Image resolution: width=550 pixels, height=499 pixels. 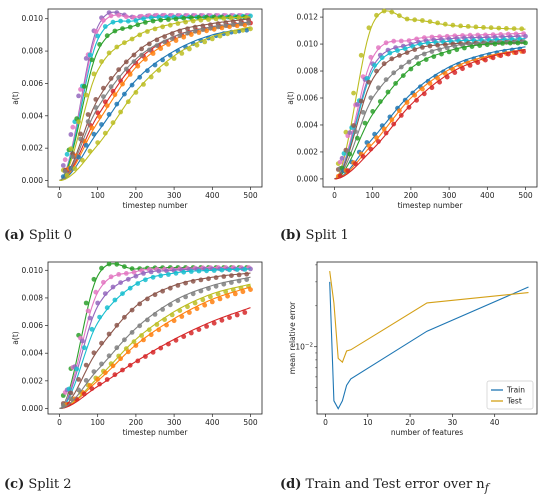 I want to click on legend-box, so click(x=510, y=395).